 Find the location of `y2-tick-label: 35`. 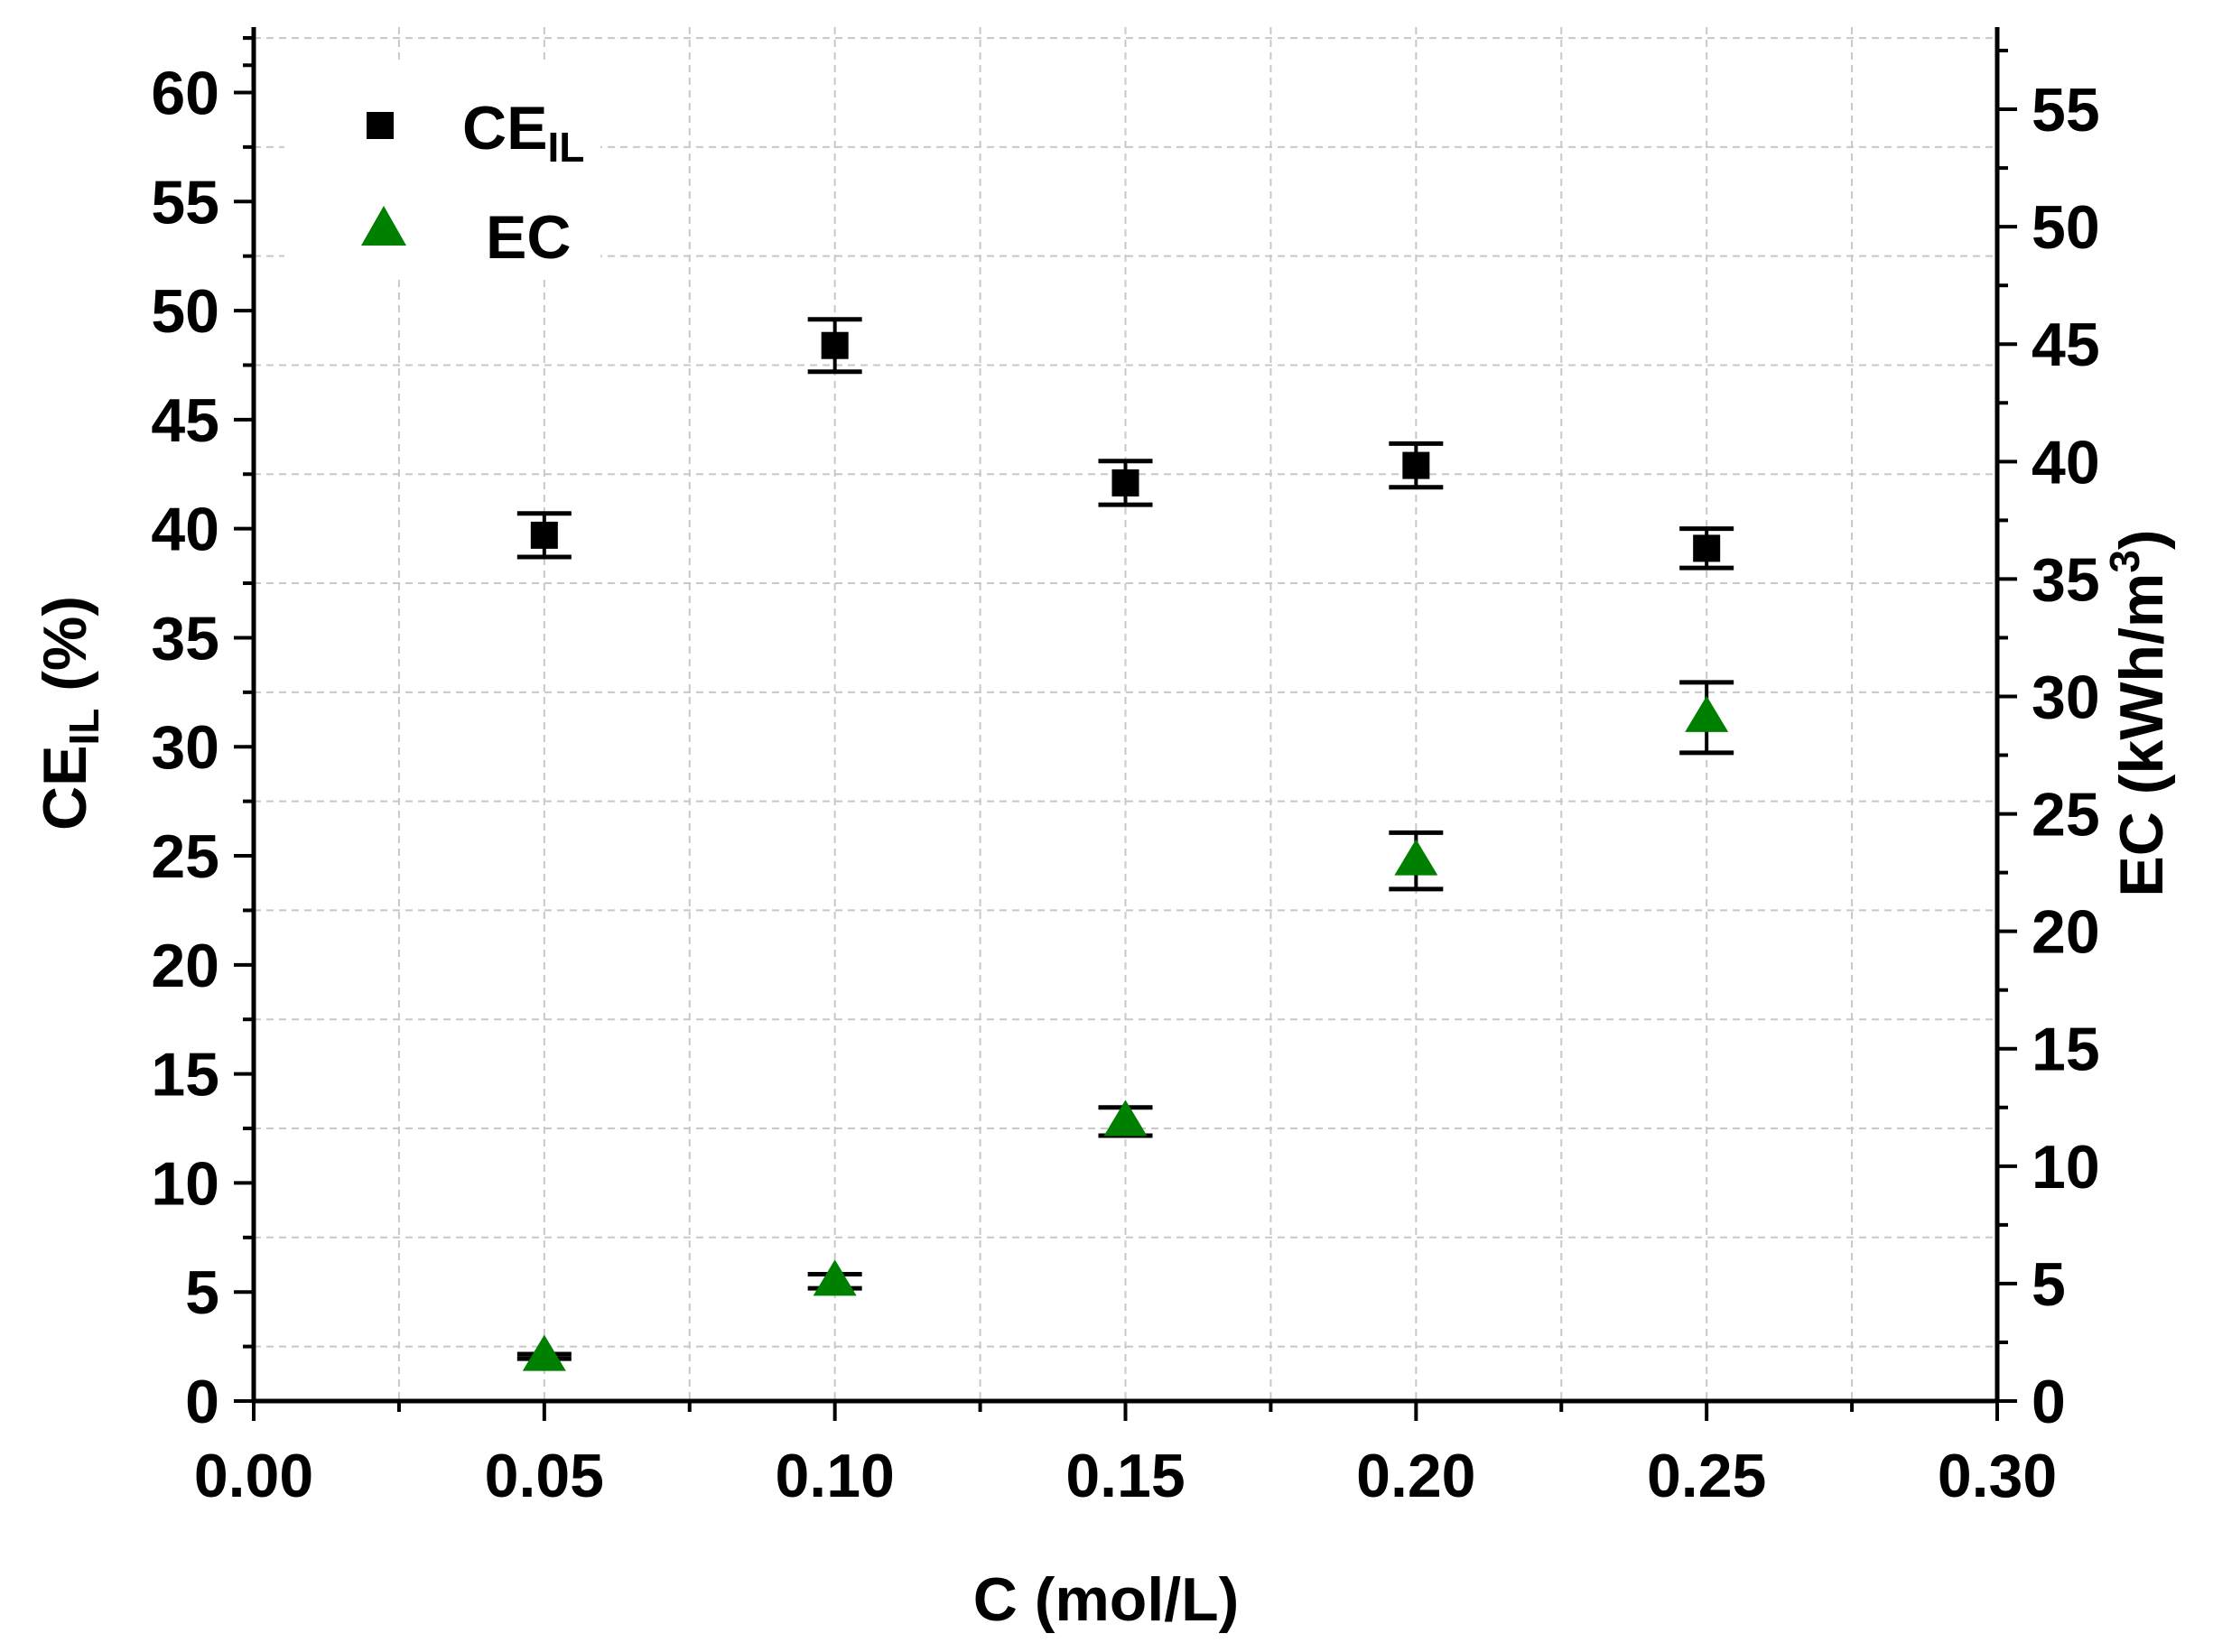

y2-tick-label: 35 is located at coordinates (2066, 579).